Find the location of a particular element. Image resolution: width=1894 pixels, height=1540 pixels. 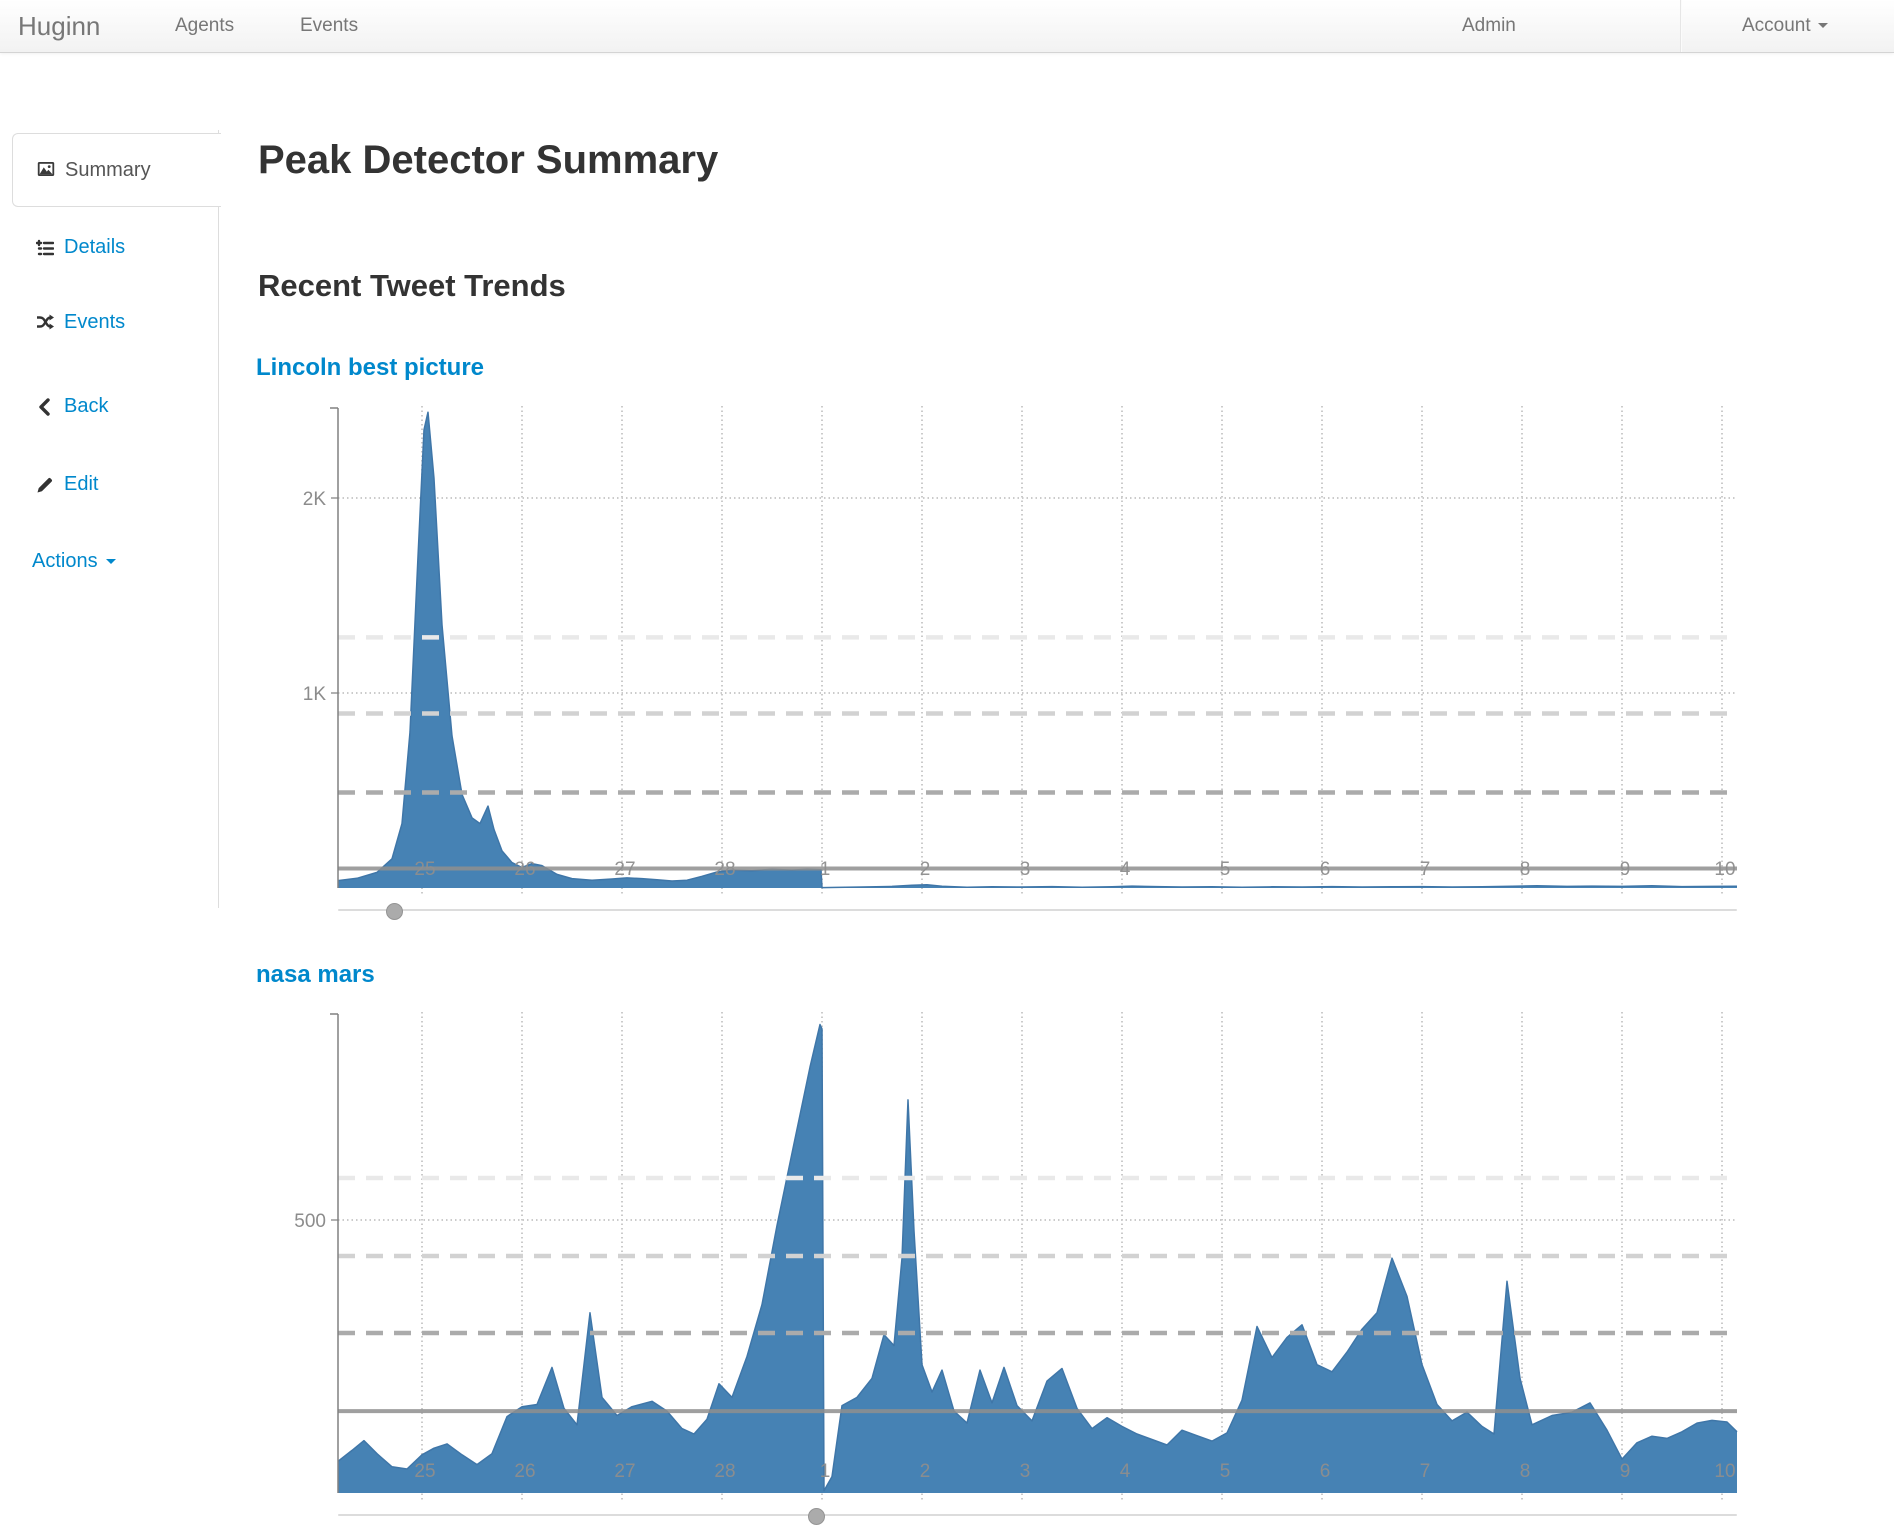

svg-text: 1 is located at coordinates (825, 1471).